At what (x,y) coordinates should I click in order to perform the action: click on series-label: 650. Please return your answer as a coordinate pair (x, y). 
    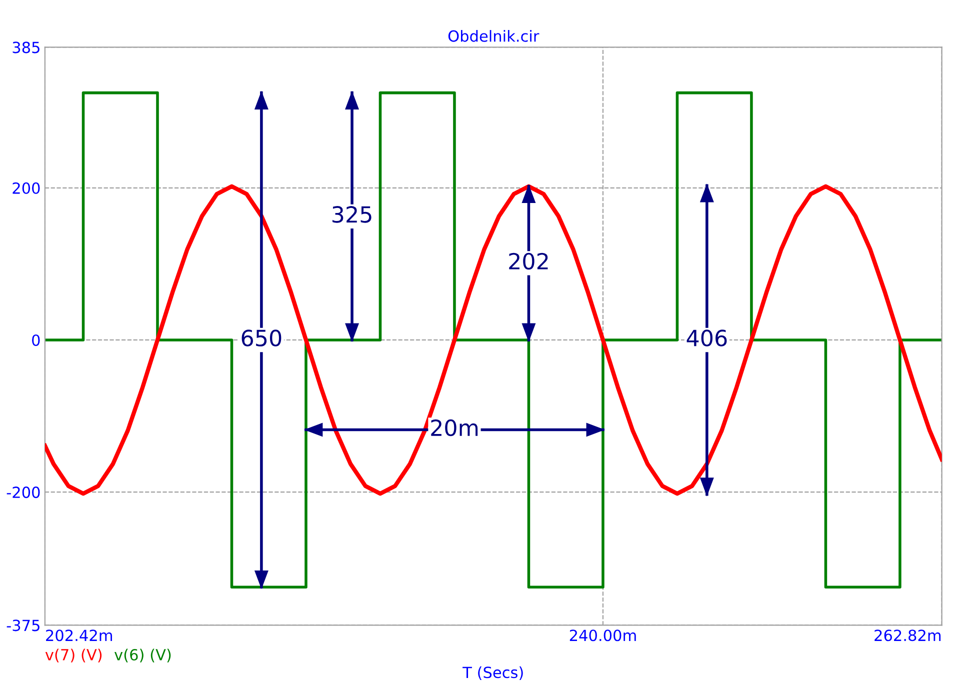
    Looking at the image, I should click on (262, 338).